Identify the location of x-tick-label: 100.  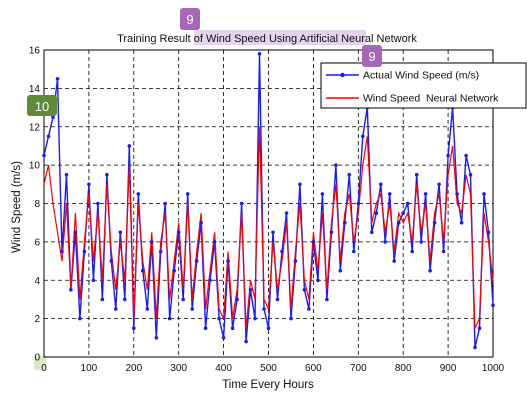
(89, 368).